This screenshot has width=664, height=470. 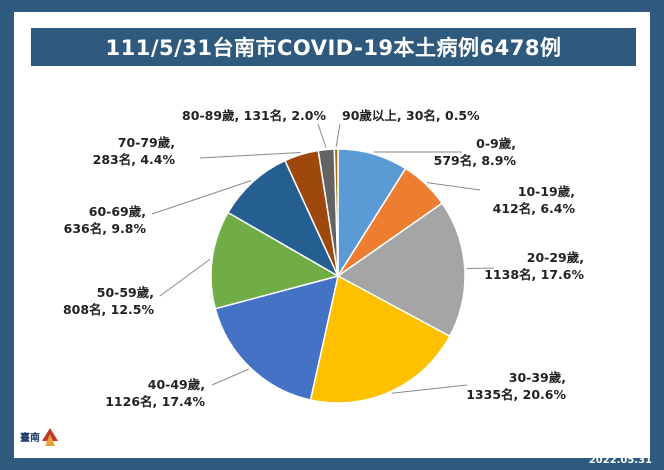 I want to click on footer-date: 2022.05.31, so click(x=620, y=460).